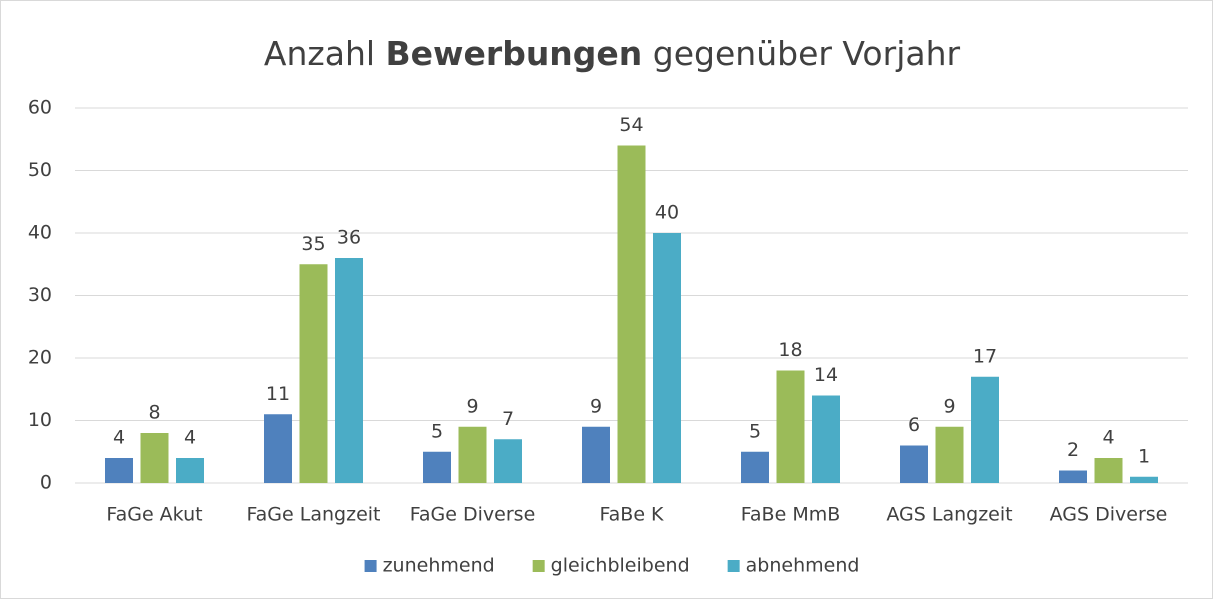 The height and width of the screenshot is (599, 1213). What do you see at coordinates (826, 375) in the screenshot?
I see `data-label: 14` at bounding box center [826, 375].